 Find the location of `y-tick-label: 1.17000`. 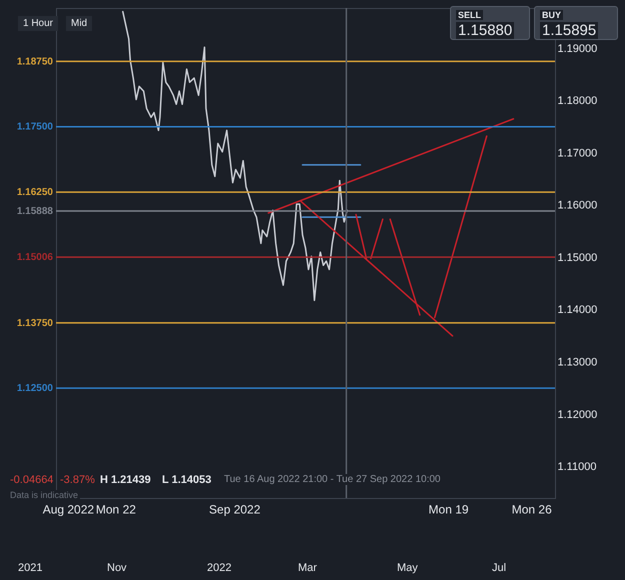

y-tick-label: 1.17000 is located at coordinates (578, 153).